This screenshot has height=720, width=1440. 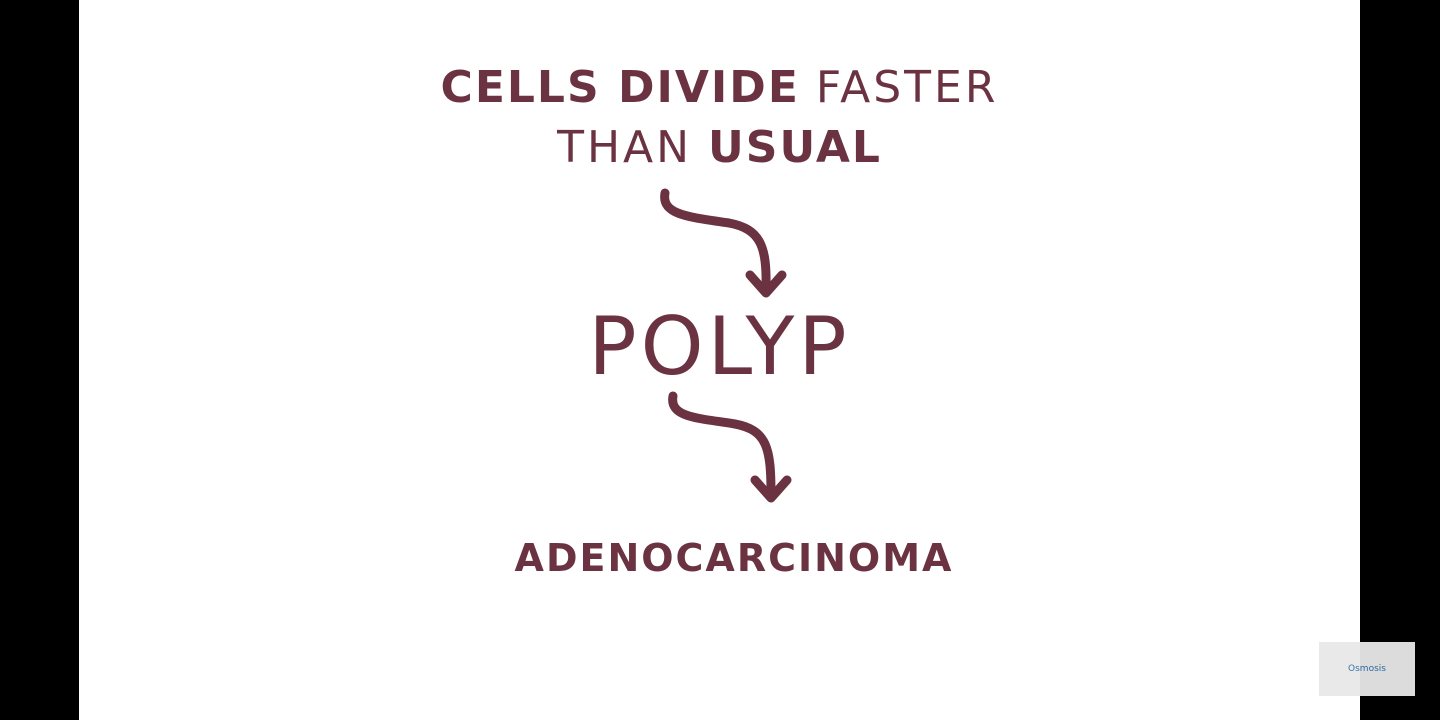 What do you see at coordinates (620, 87) in the screenshot?
I see `heading-bold-text: CELLS DIVIDE` at bounding box center [620, 87].